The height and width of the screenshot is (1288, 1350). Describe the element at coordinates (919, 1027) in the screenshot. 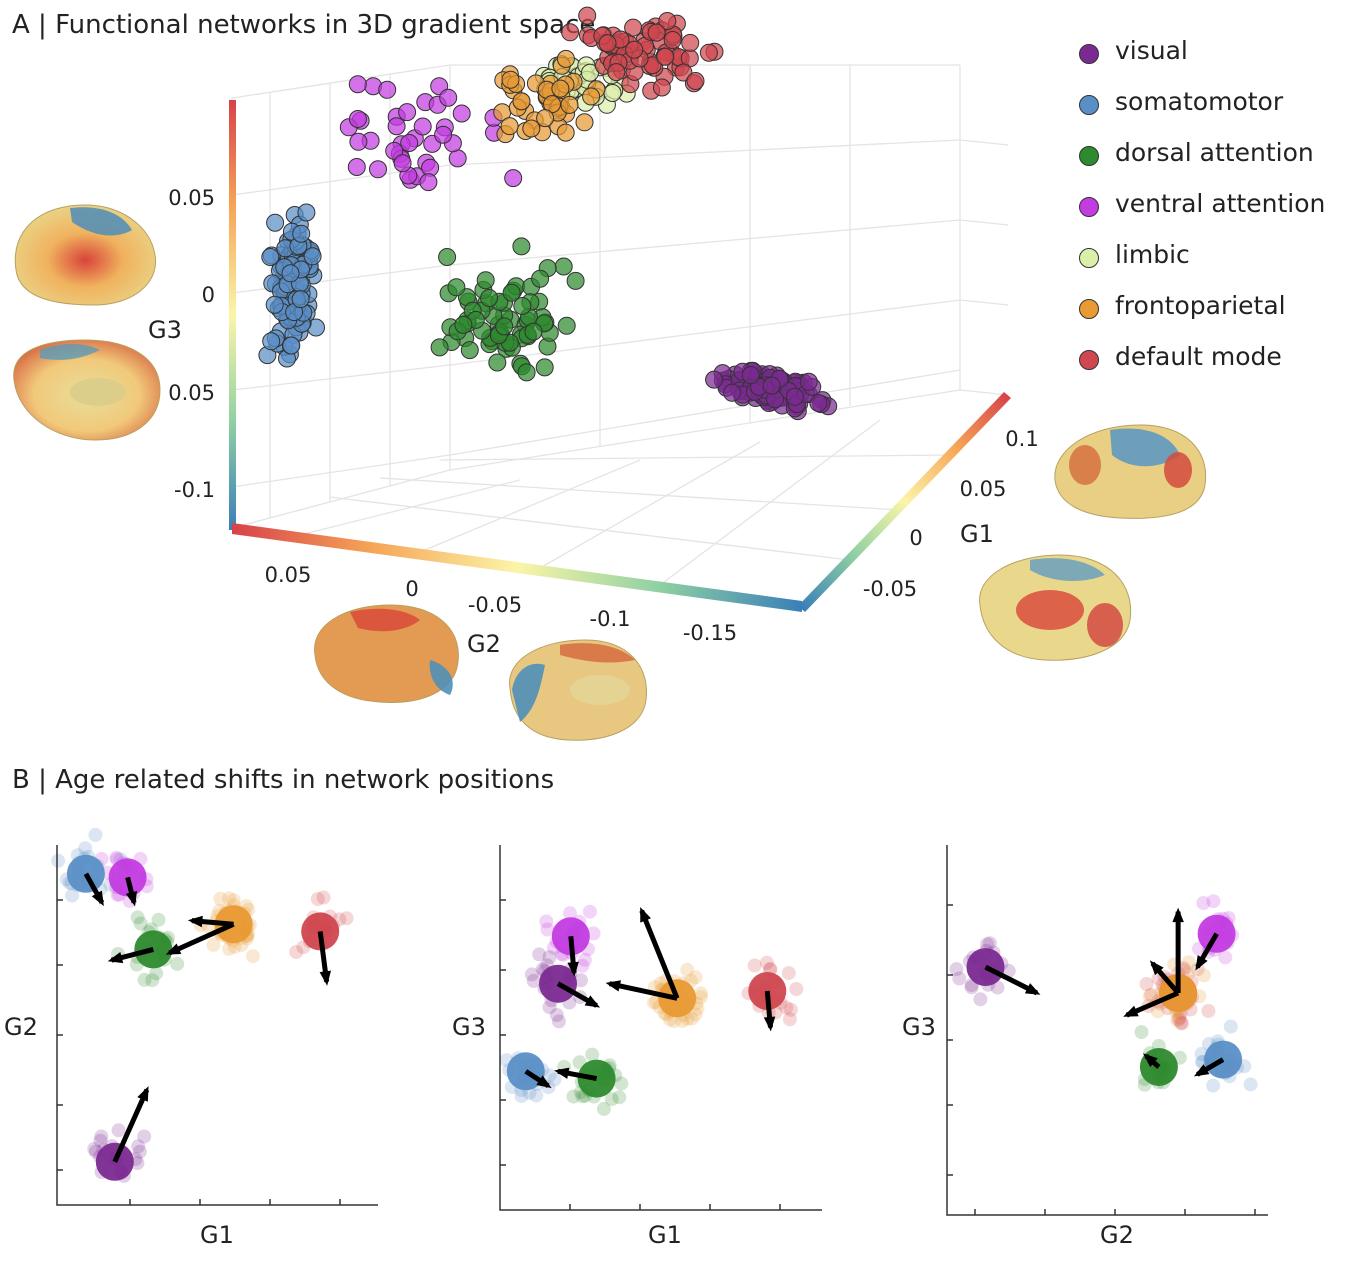

I see `g2-g3-ylabel: G3` at that location.